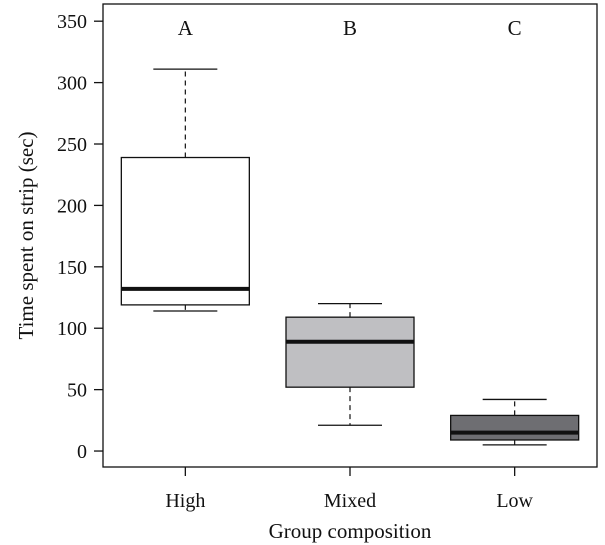  I want to click on significance-letter: A, so click(186, 28).